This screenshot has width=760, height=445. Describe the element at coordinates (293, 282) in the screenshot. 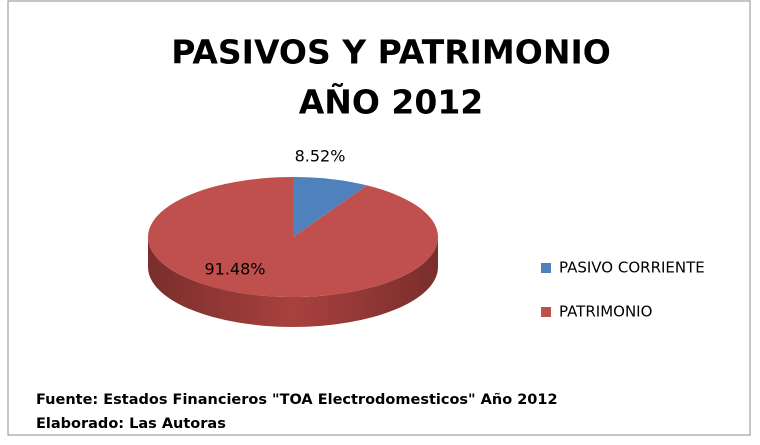

I see `slice-side` at that location.